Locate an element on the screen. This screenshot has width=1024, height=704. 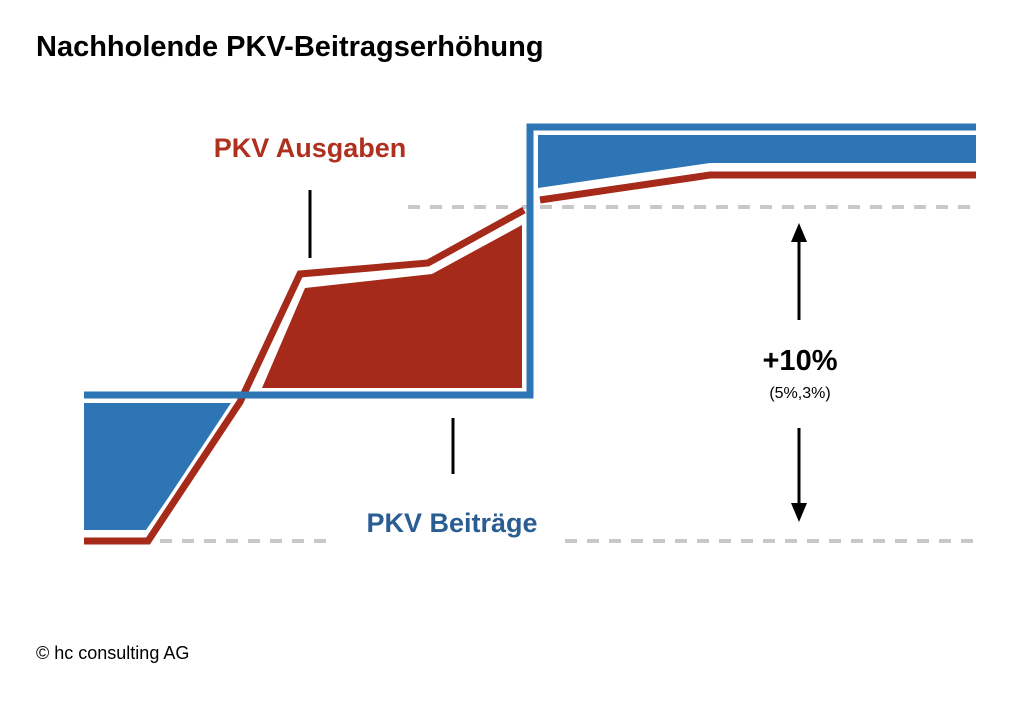
copyright: © hc consulting AG is located at coordinates (112, 653).